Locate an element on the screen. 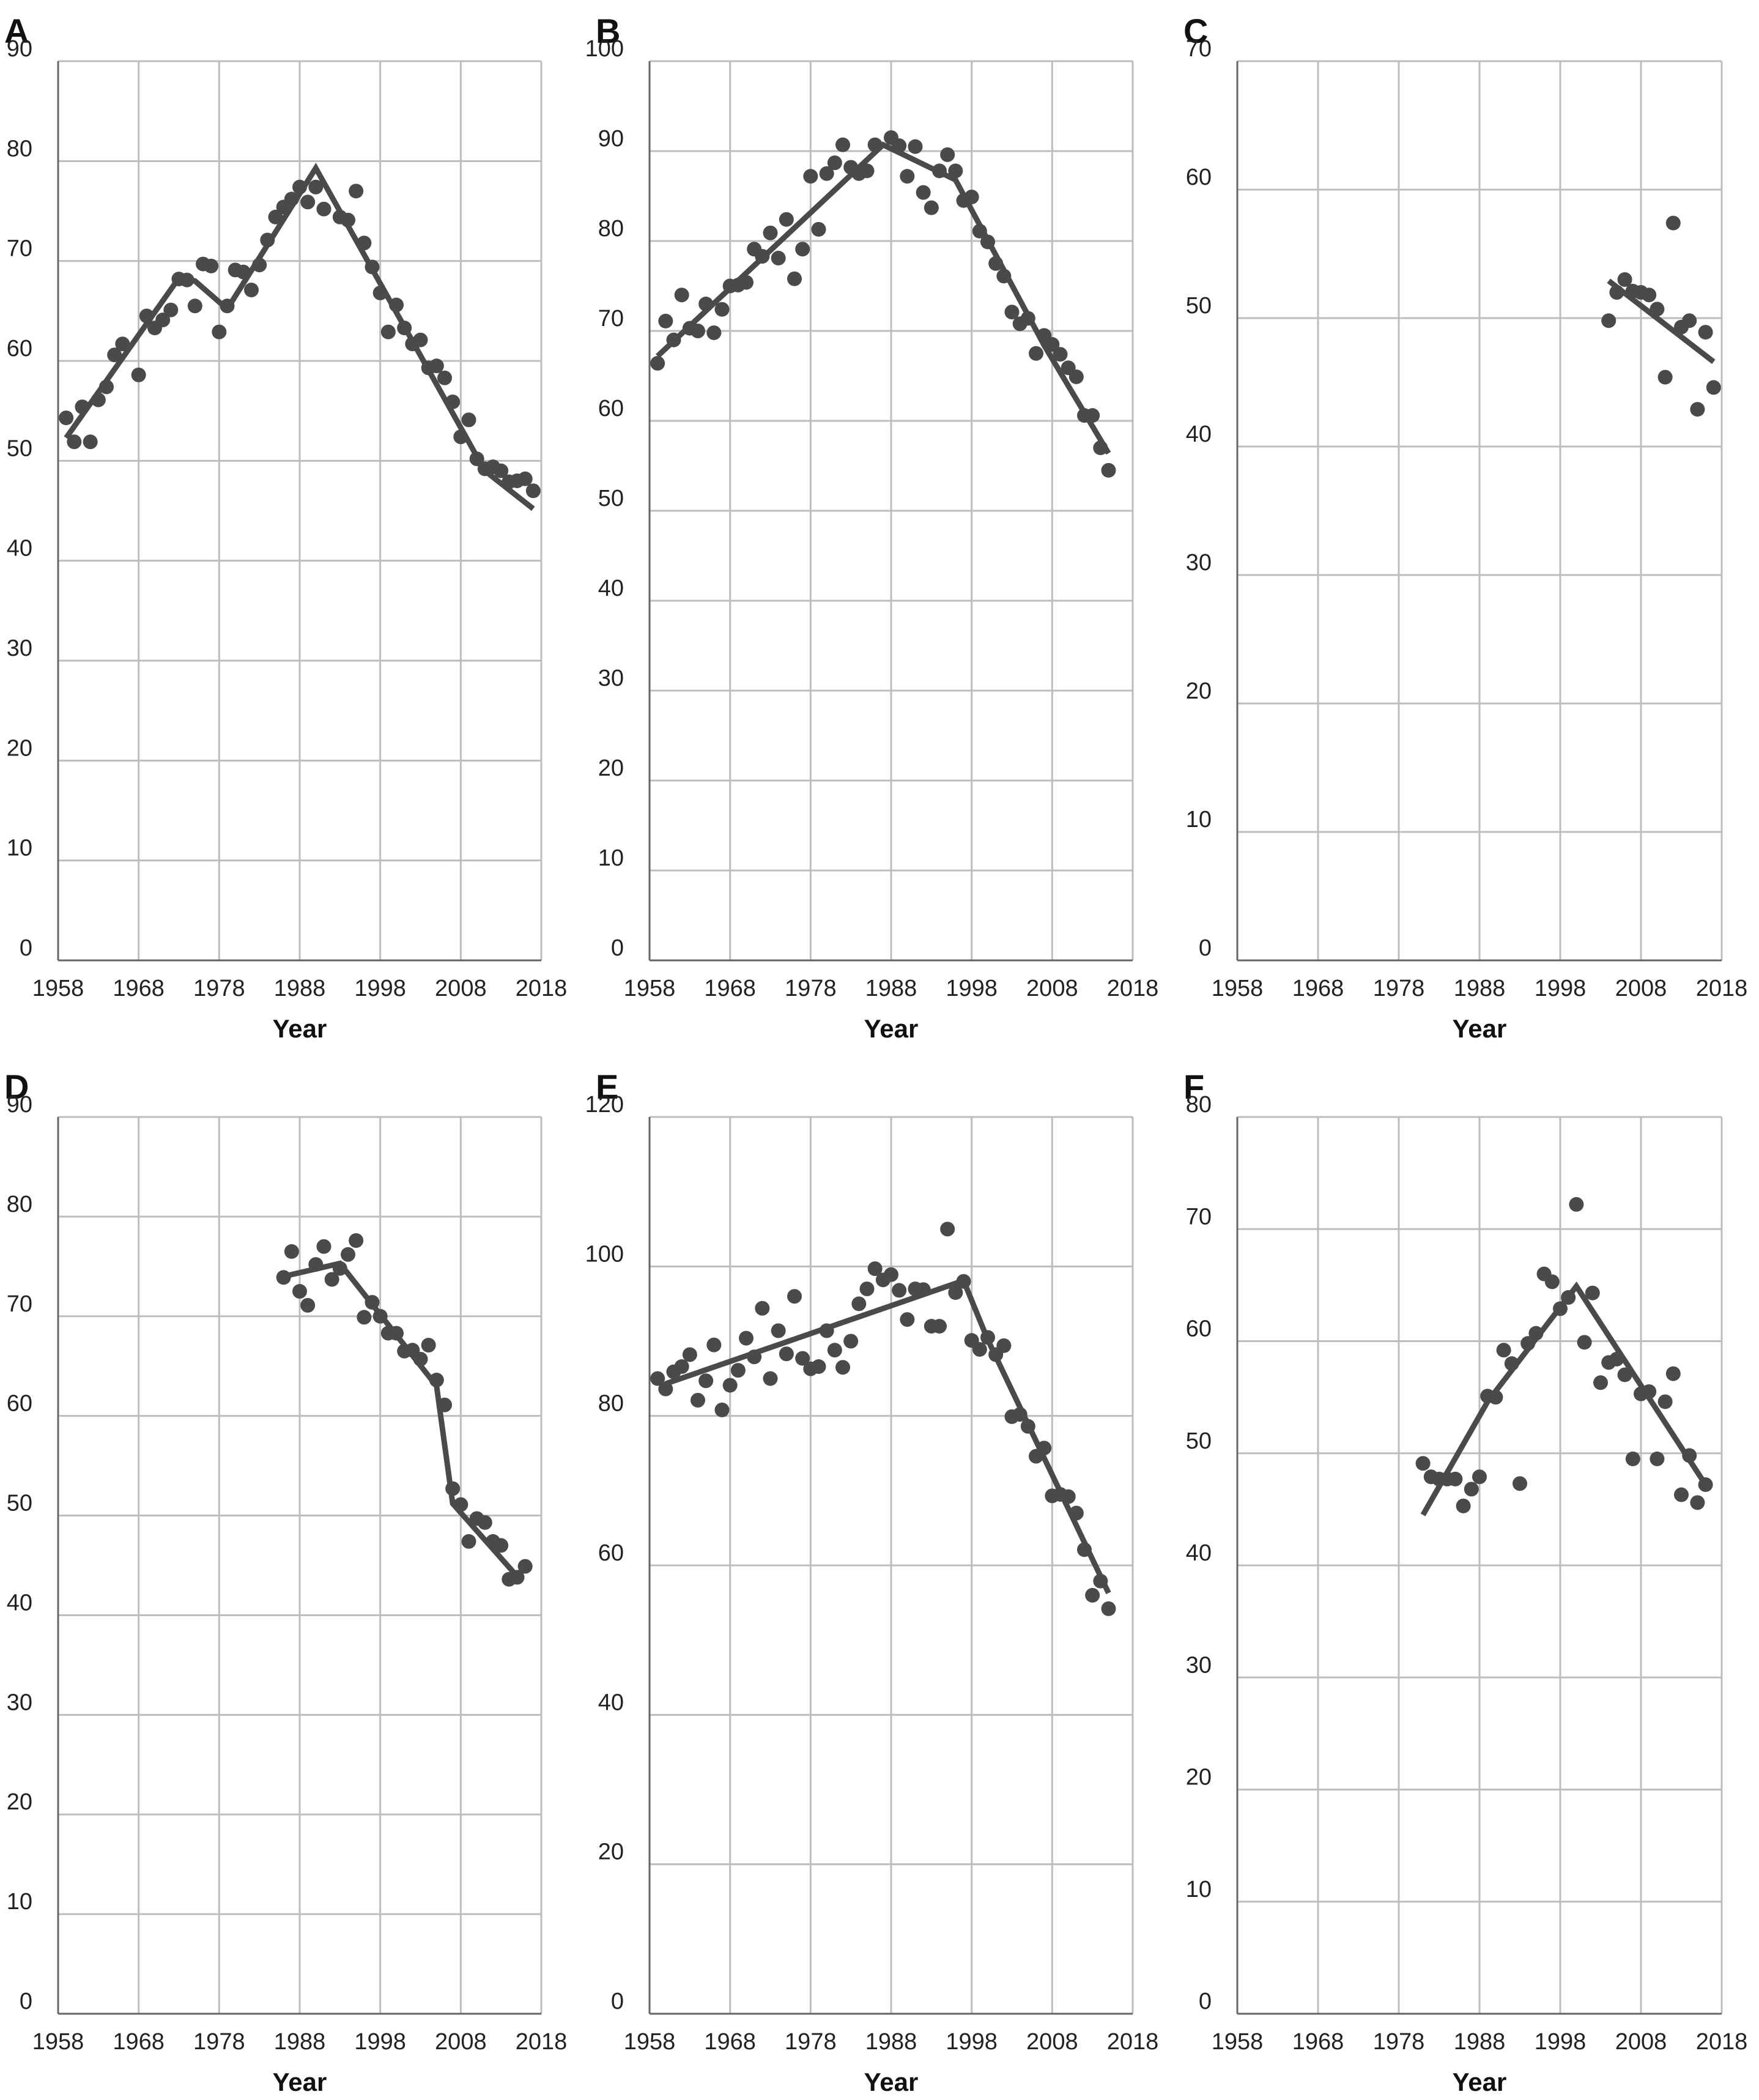 This screenshot has width=1759, height=2100. trend-line is located at coordinates (883, 298).